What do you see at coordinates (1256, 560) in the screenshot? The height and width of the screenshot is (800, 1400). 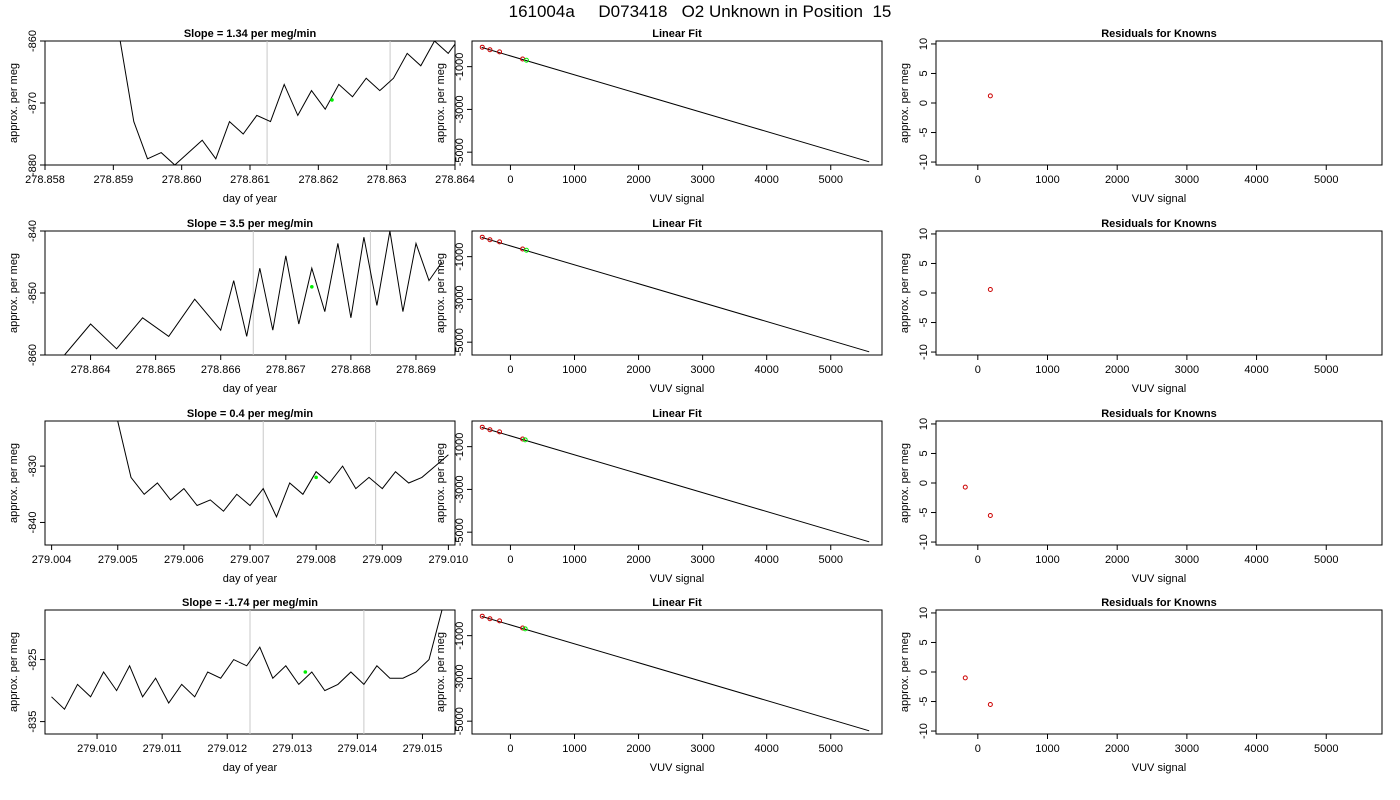 I see `panel-8-xtick-label-4: 4000` at bounding box center [1256, 560].